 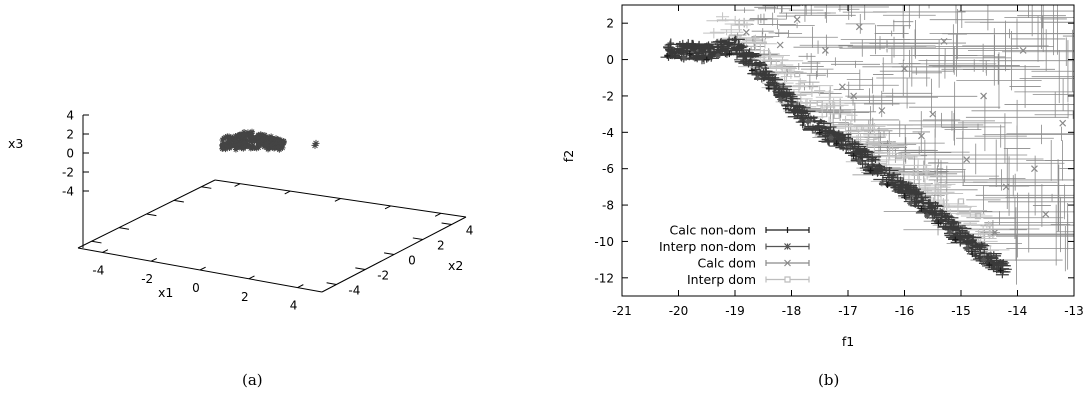 I want to click on x2-tick-label: 4, so click(x=470, y=231).